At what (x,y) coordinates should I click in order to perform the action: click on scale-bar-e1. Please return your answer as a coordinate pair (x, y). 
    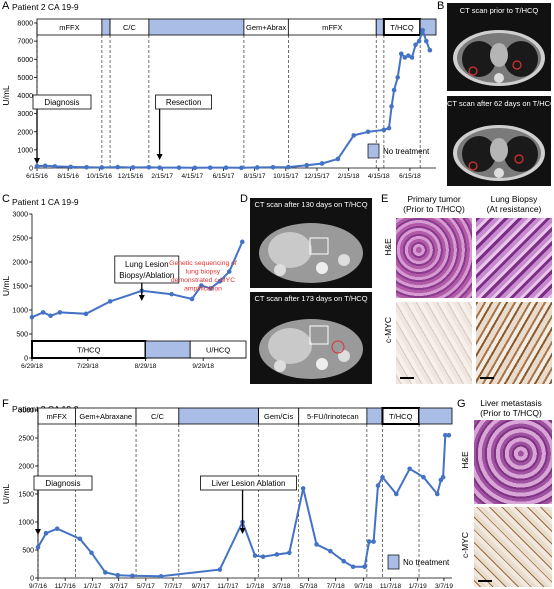
    Looking at the image, I should click on (407, 378).